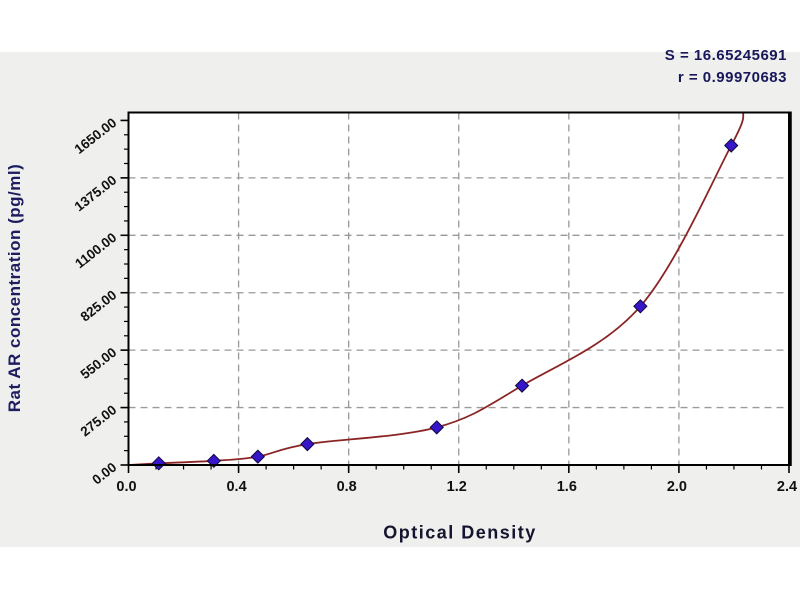 This screenshot has height=600, width=800. What do you see at coordinates (99, 363) in the screenshot?
I see `y-tick-label: 550.00` at bounding box center [99, 363].